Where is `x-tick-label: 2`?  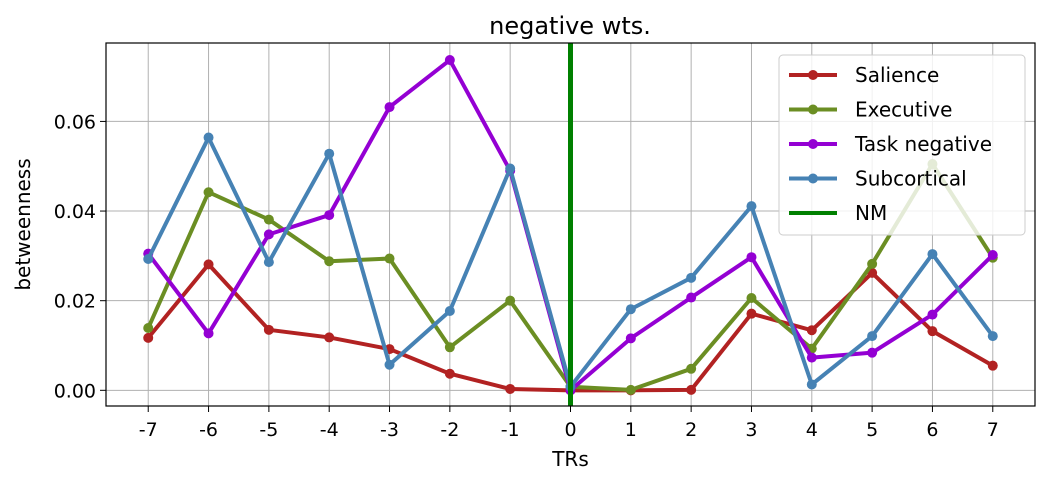
x-tick-label: 2 is located at coordinates (691, 430).